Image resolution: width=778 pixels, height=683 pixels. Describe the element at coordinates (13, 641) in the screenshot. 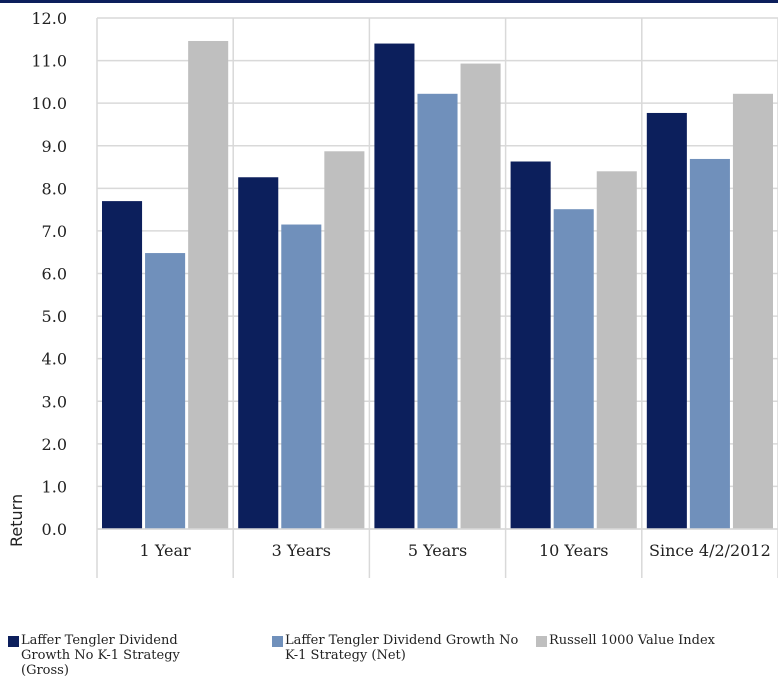

I see `legend-swatch-gross` at that location.